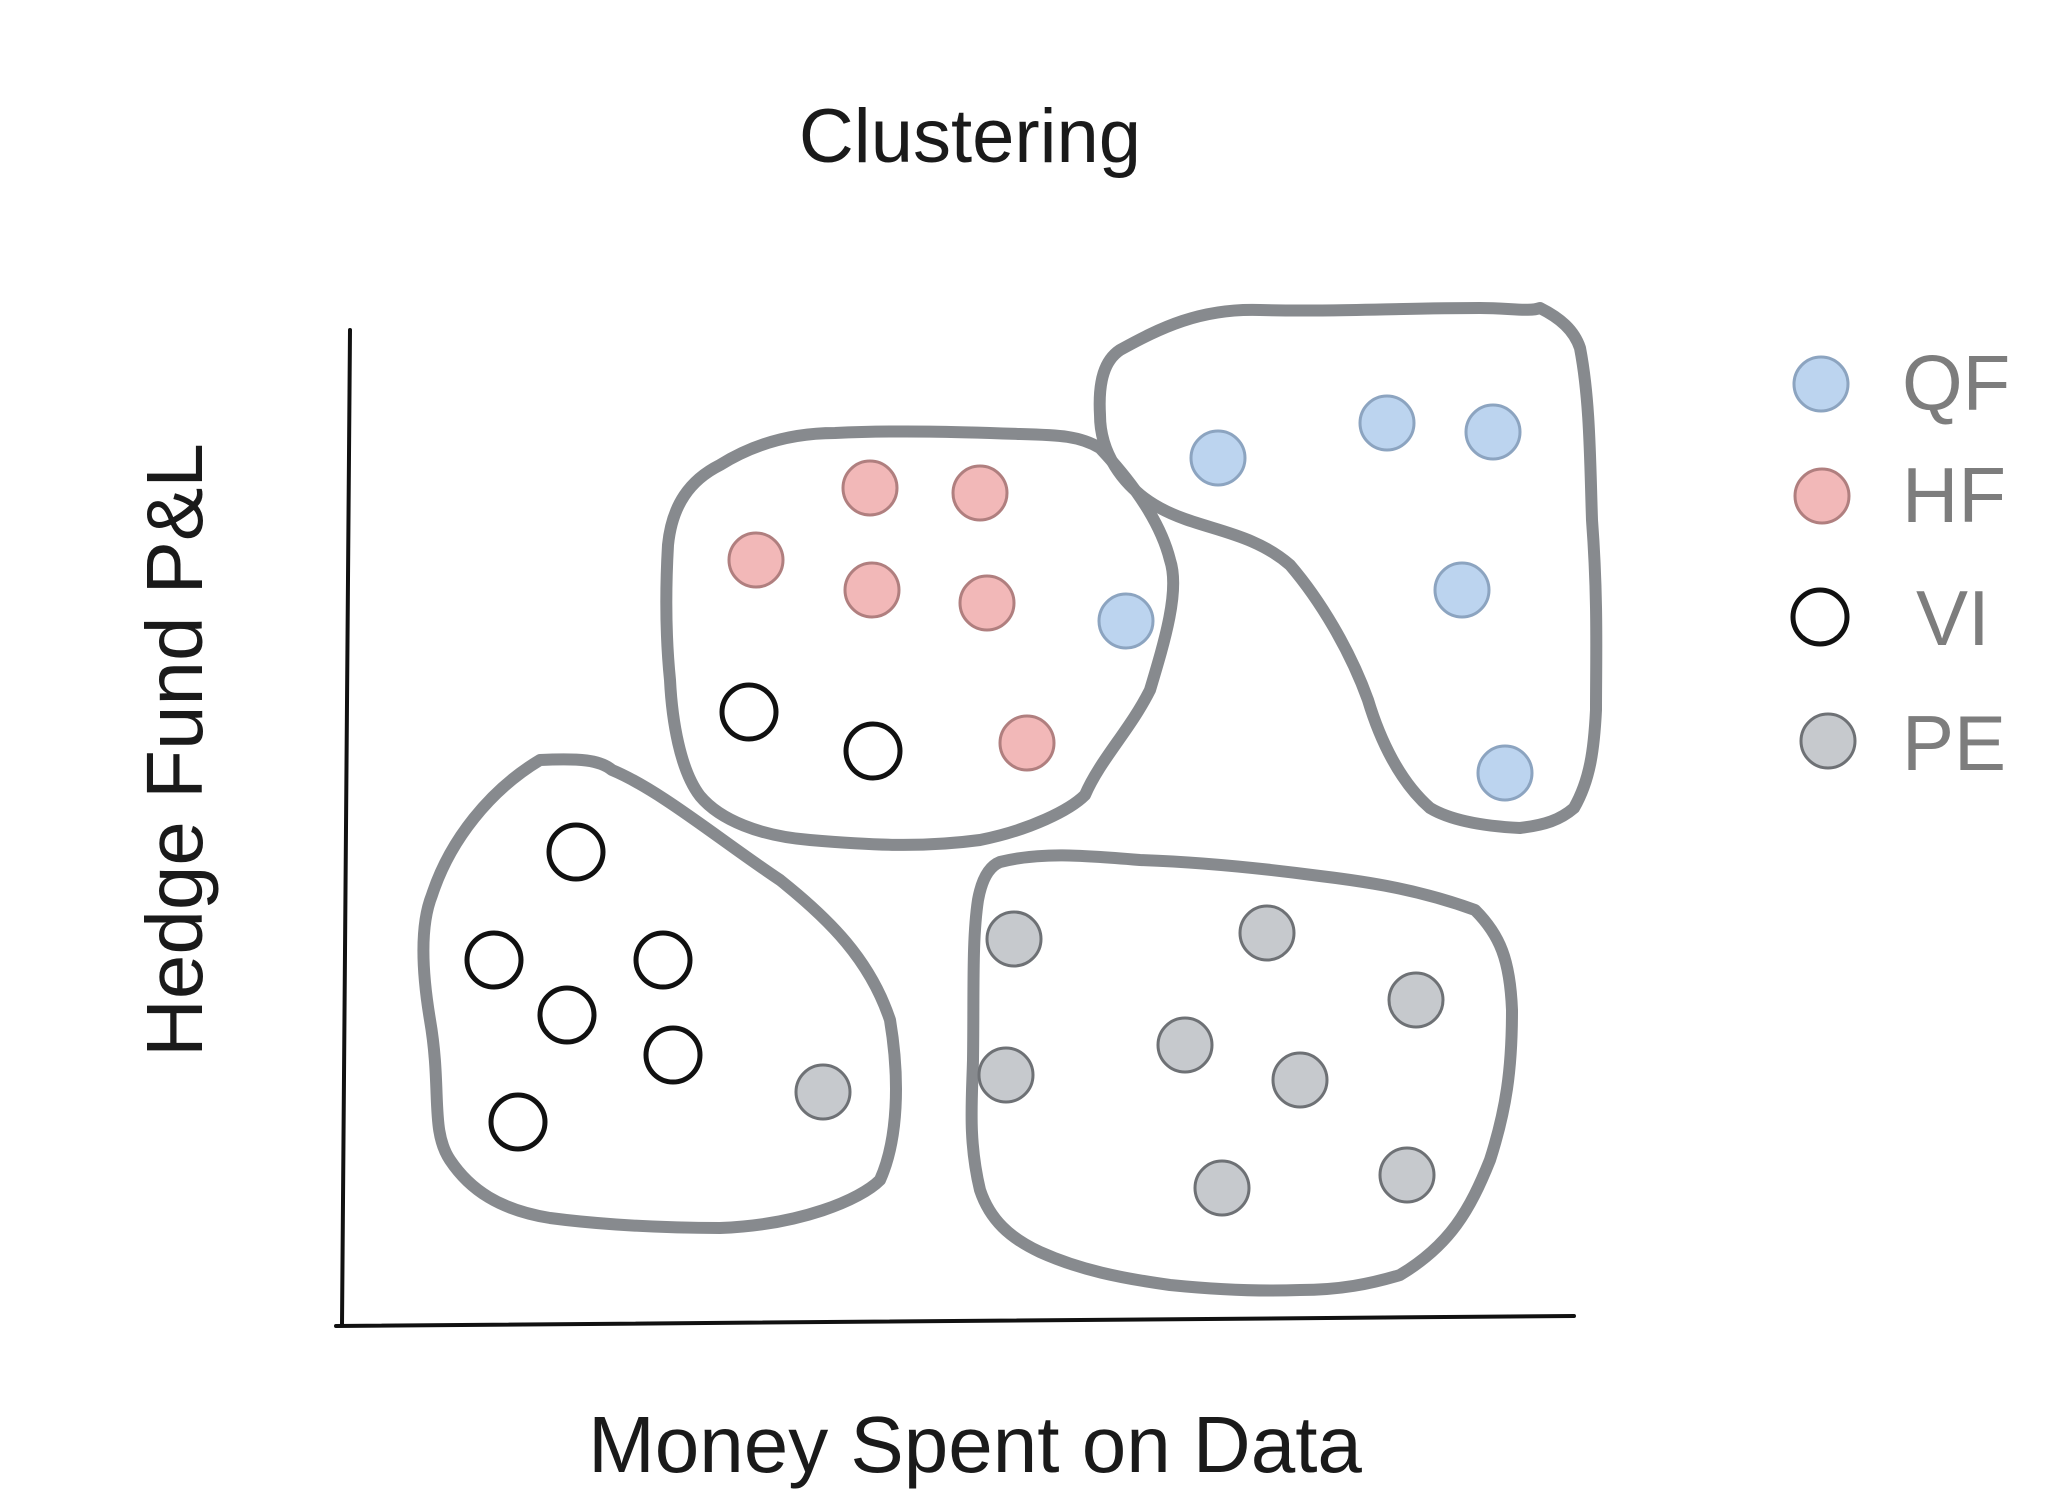  What do you see at coordinates (659, 993) in the screenshot?
I see `cluster-outline-bottom-left` at bounding box center [659, 993].